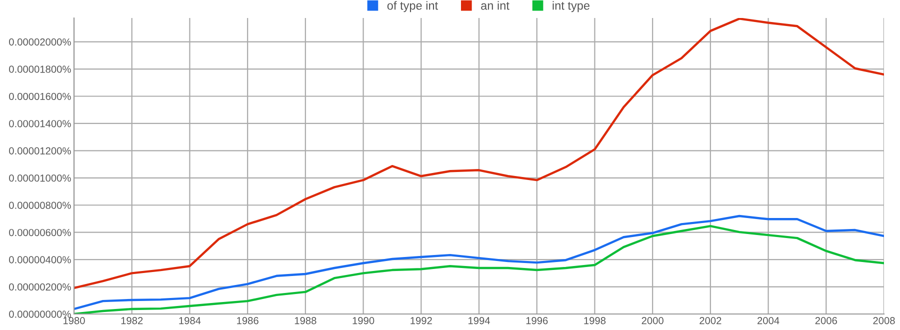 This screenshot has height=330, width=900. What do you see at coordinates (653, 320) in the screenshot?
I see `x-tick-label: 2000` at bounding box center [653, 320].